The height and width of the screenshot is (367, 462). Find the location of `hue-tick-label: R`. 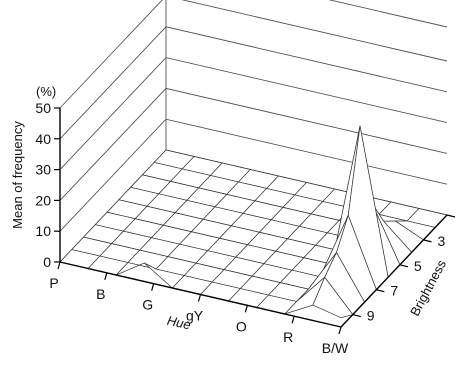

hue-tick-label: R is located at coordinates (288, 337).